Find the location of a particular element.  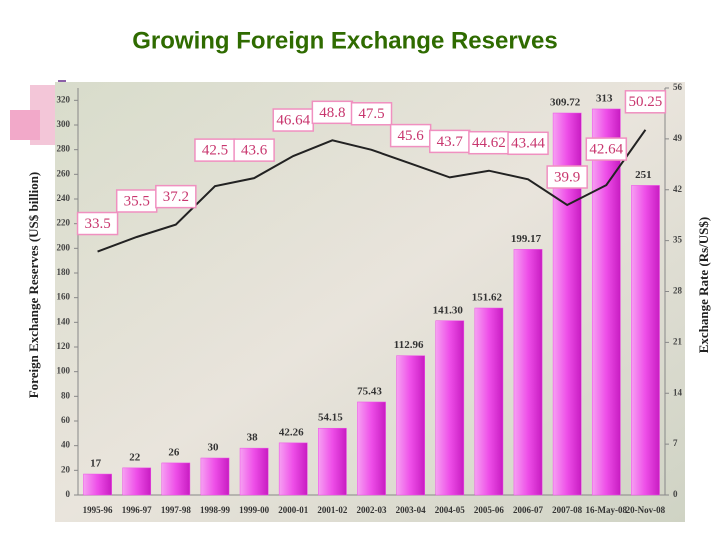

chart-title: Growing Foreign Exchange Reserves is located at coordinates (344, 40).